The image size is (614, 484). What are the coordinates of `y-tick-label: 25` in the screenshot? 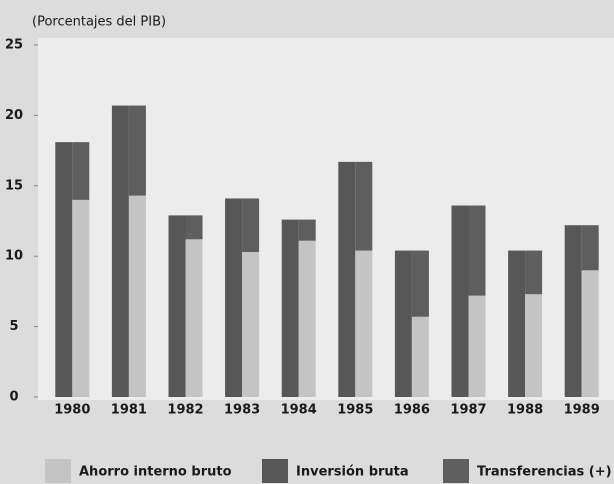 It's located at (14, 45).